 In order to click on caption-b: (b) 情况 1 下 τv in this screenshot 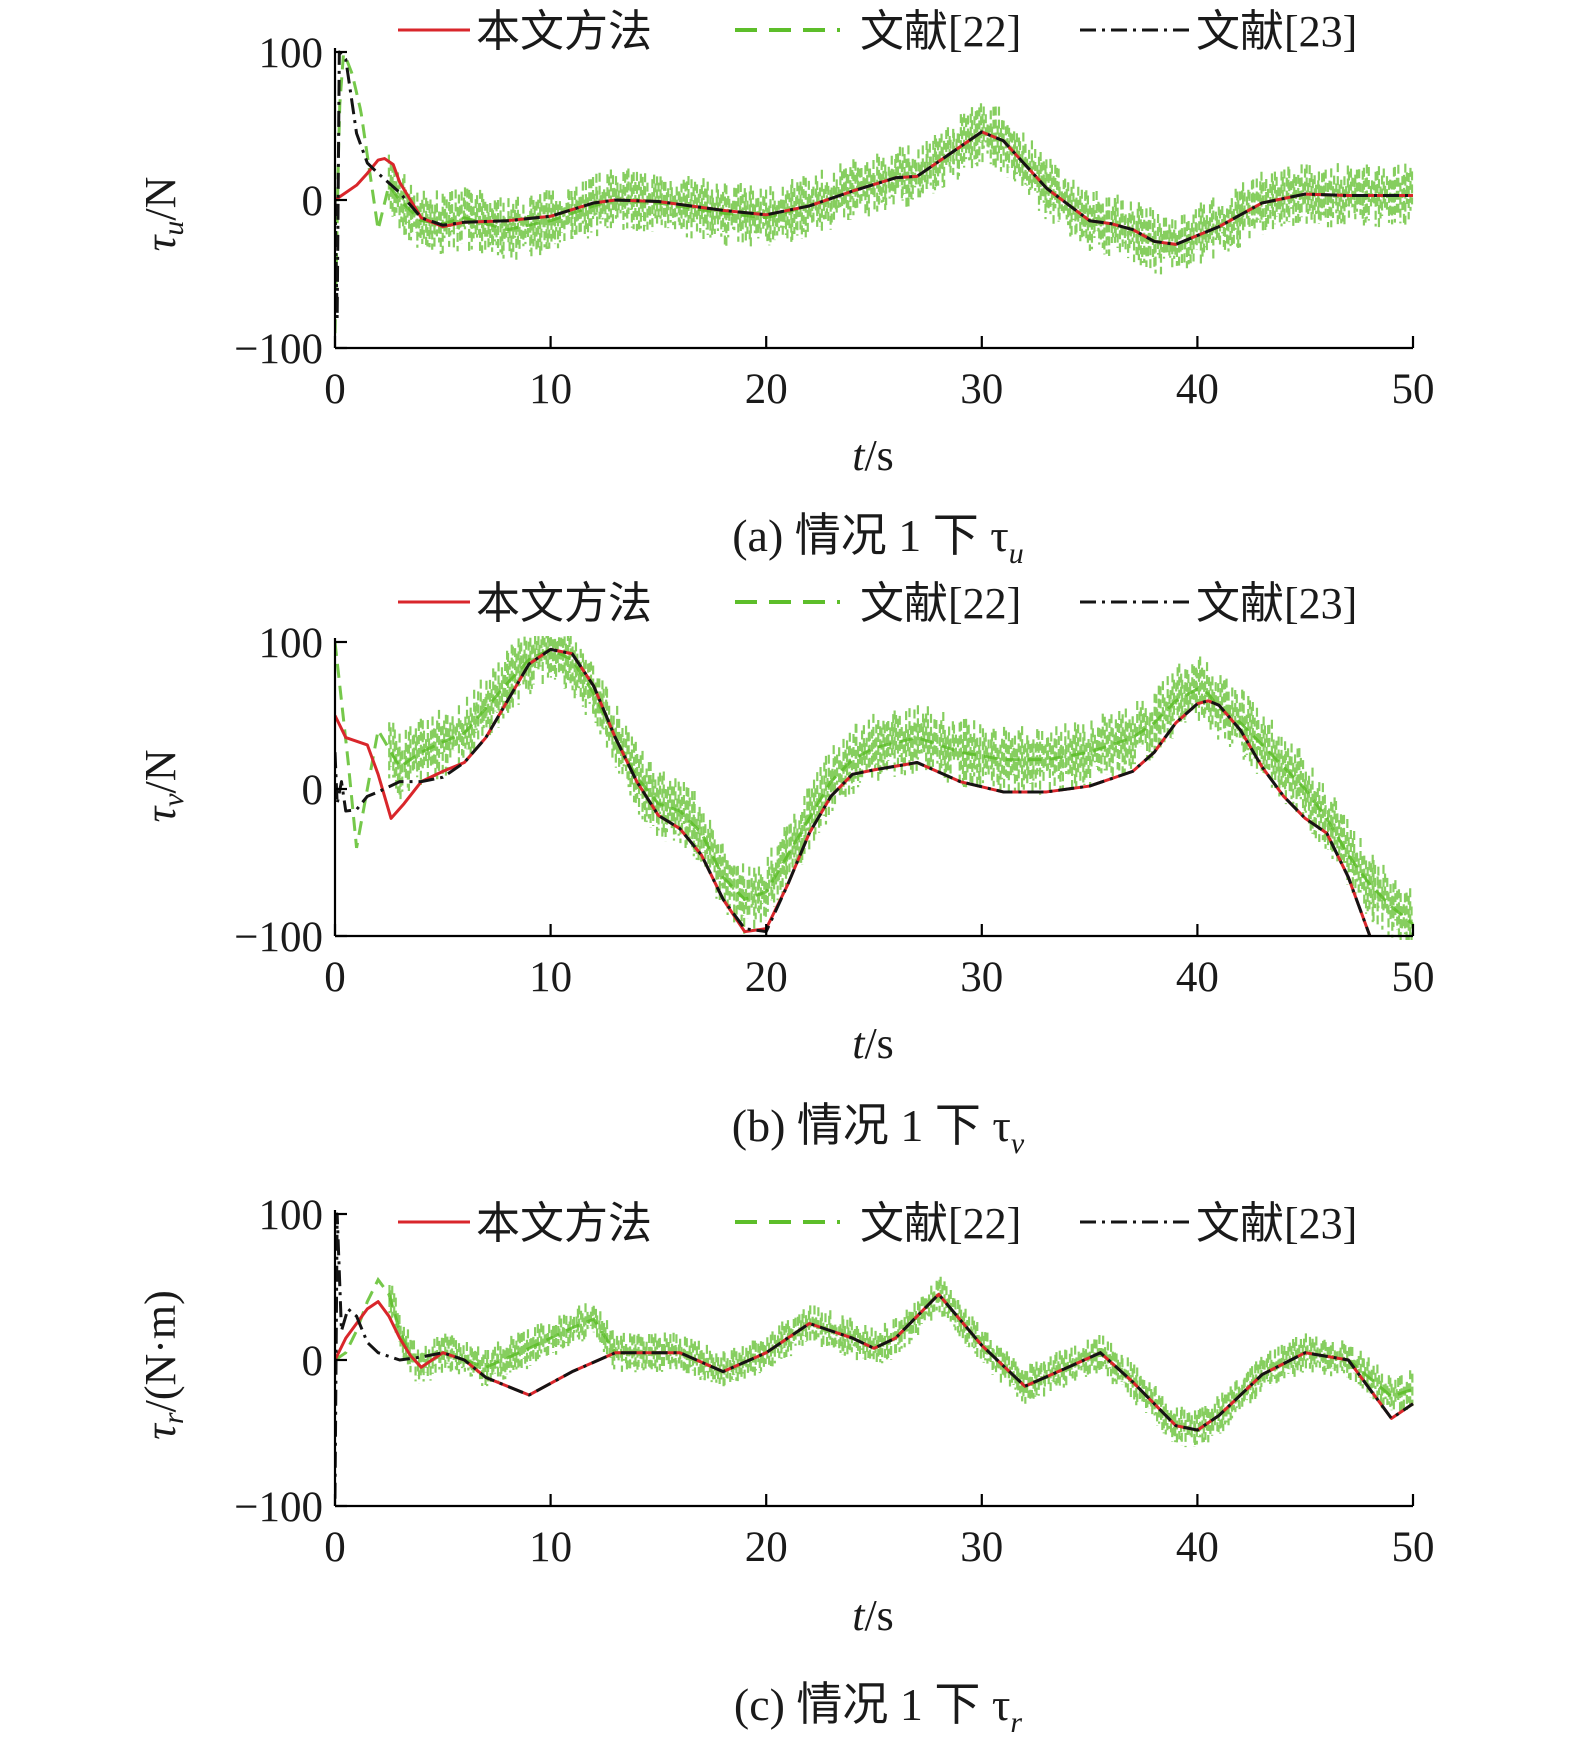, I will do `click(878, 1130)`.